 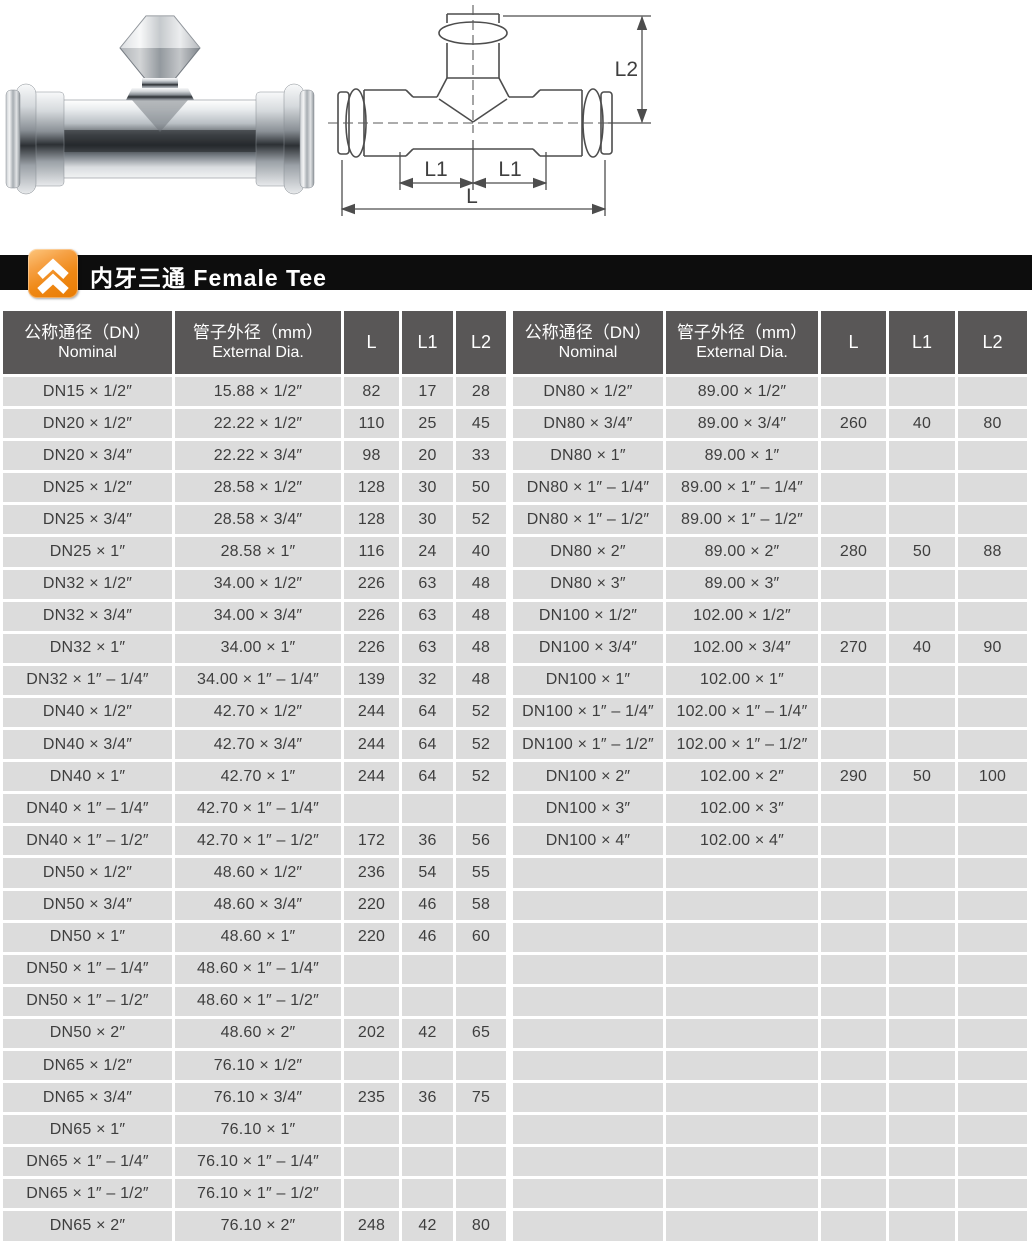 What do you see at coordinates (53, 273) in the screenshot?
I see `double-chevron-up-icon` at bounding box center [53, 273].